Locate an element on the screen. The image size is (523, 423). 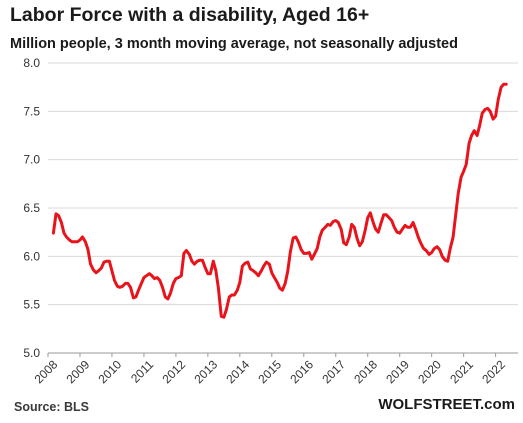
x-tick-label: 2008 is located at coordinates (46, 371).